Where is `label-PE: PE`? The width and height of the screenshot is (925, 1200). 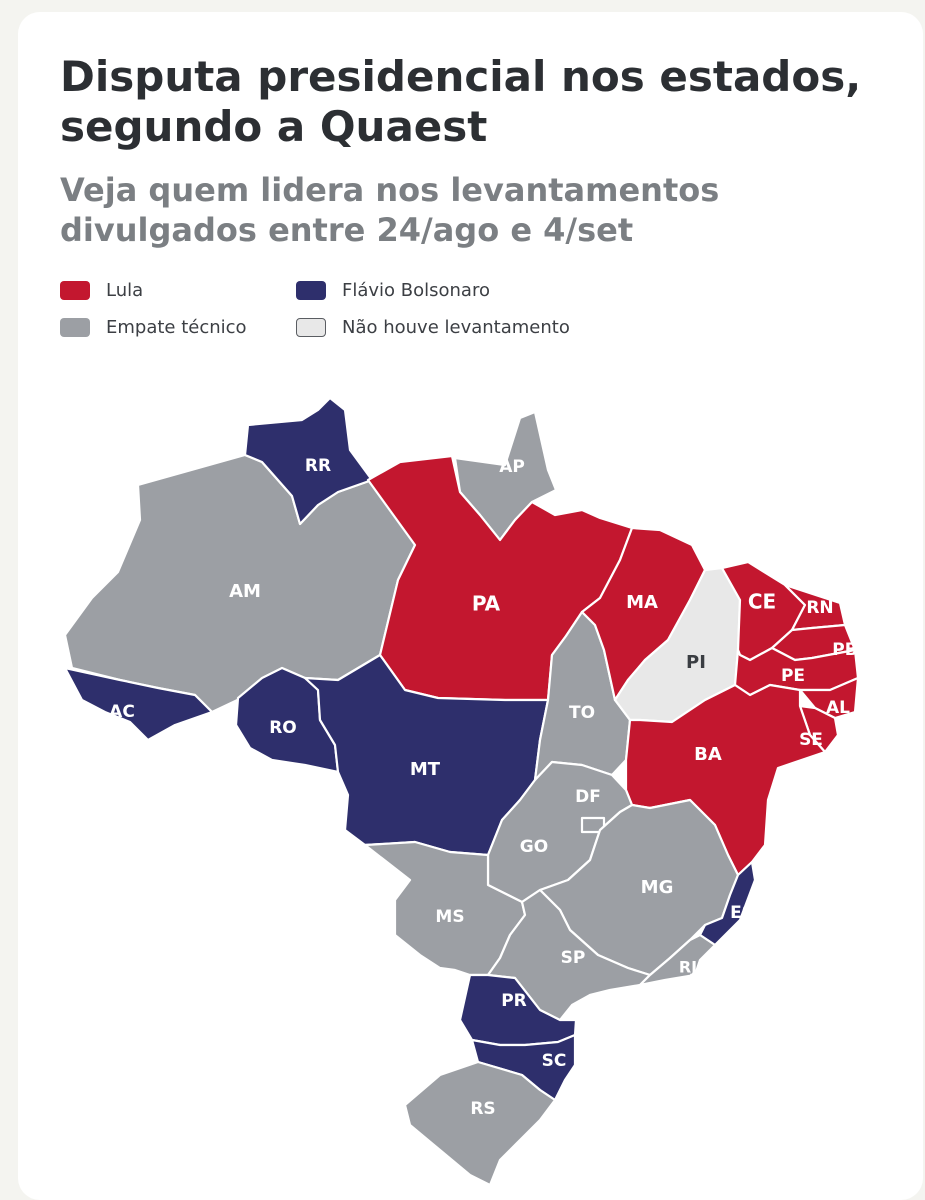 label-PE: PE is located at coordinates (793, 676).